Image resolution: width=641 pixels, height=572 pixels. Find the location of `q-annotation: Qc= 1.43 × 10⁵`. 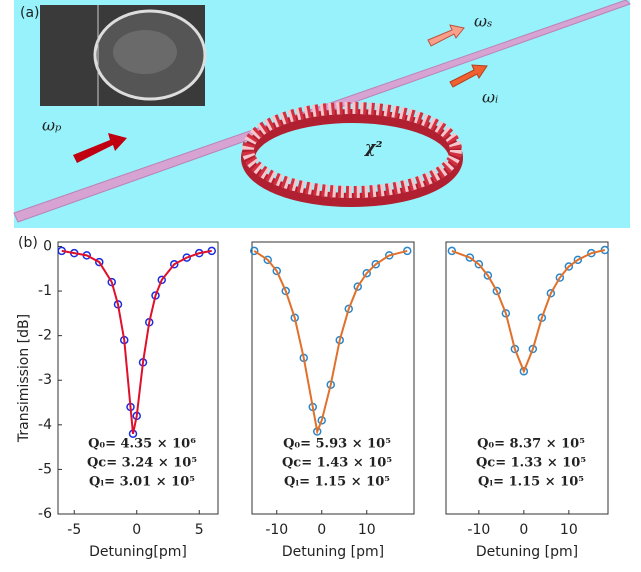

q-annotation: Qc= 1.43 × 10⁵ is located at coordinates (337, 463).